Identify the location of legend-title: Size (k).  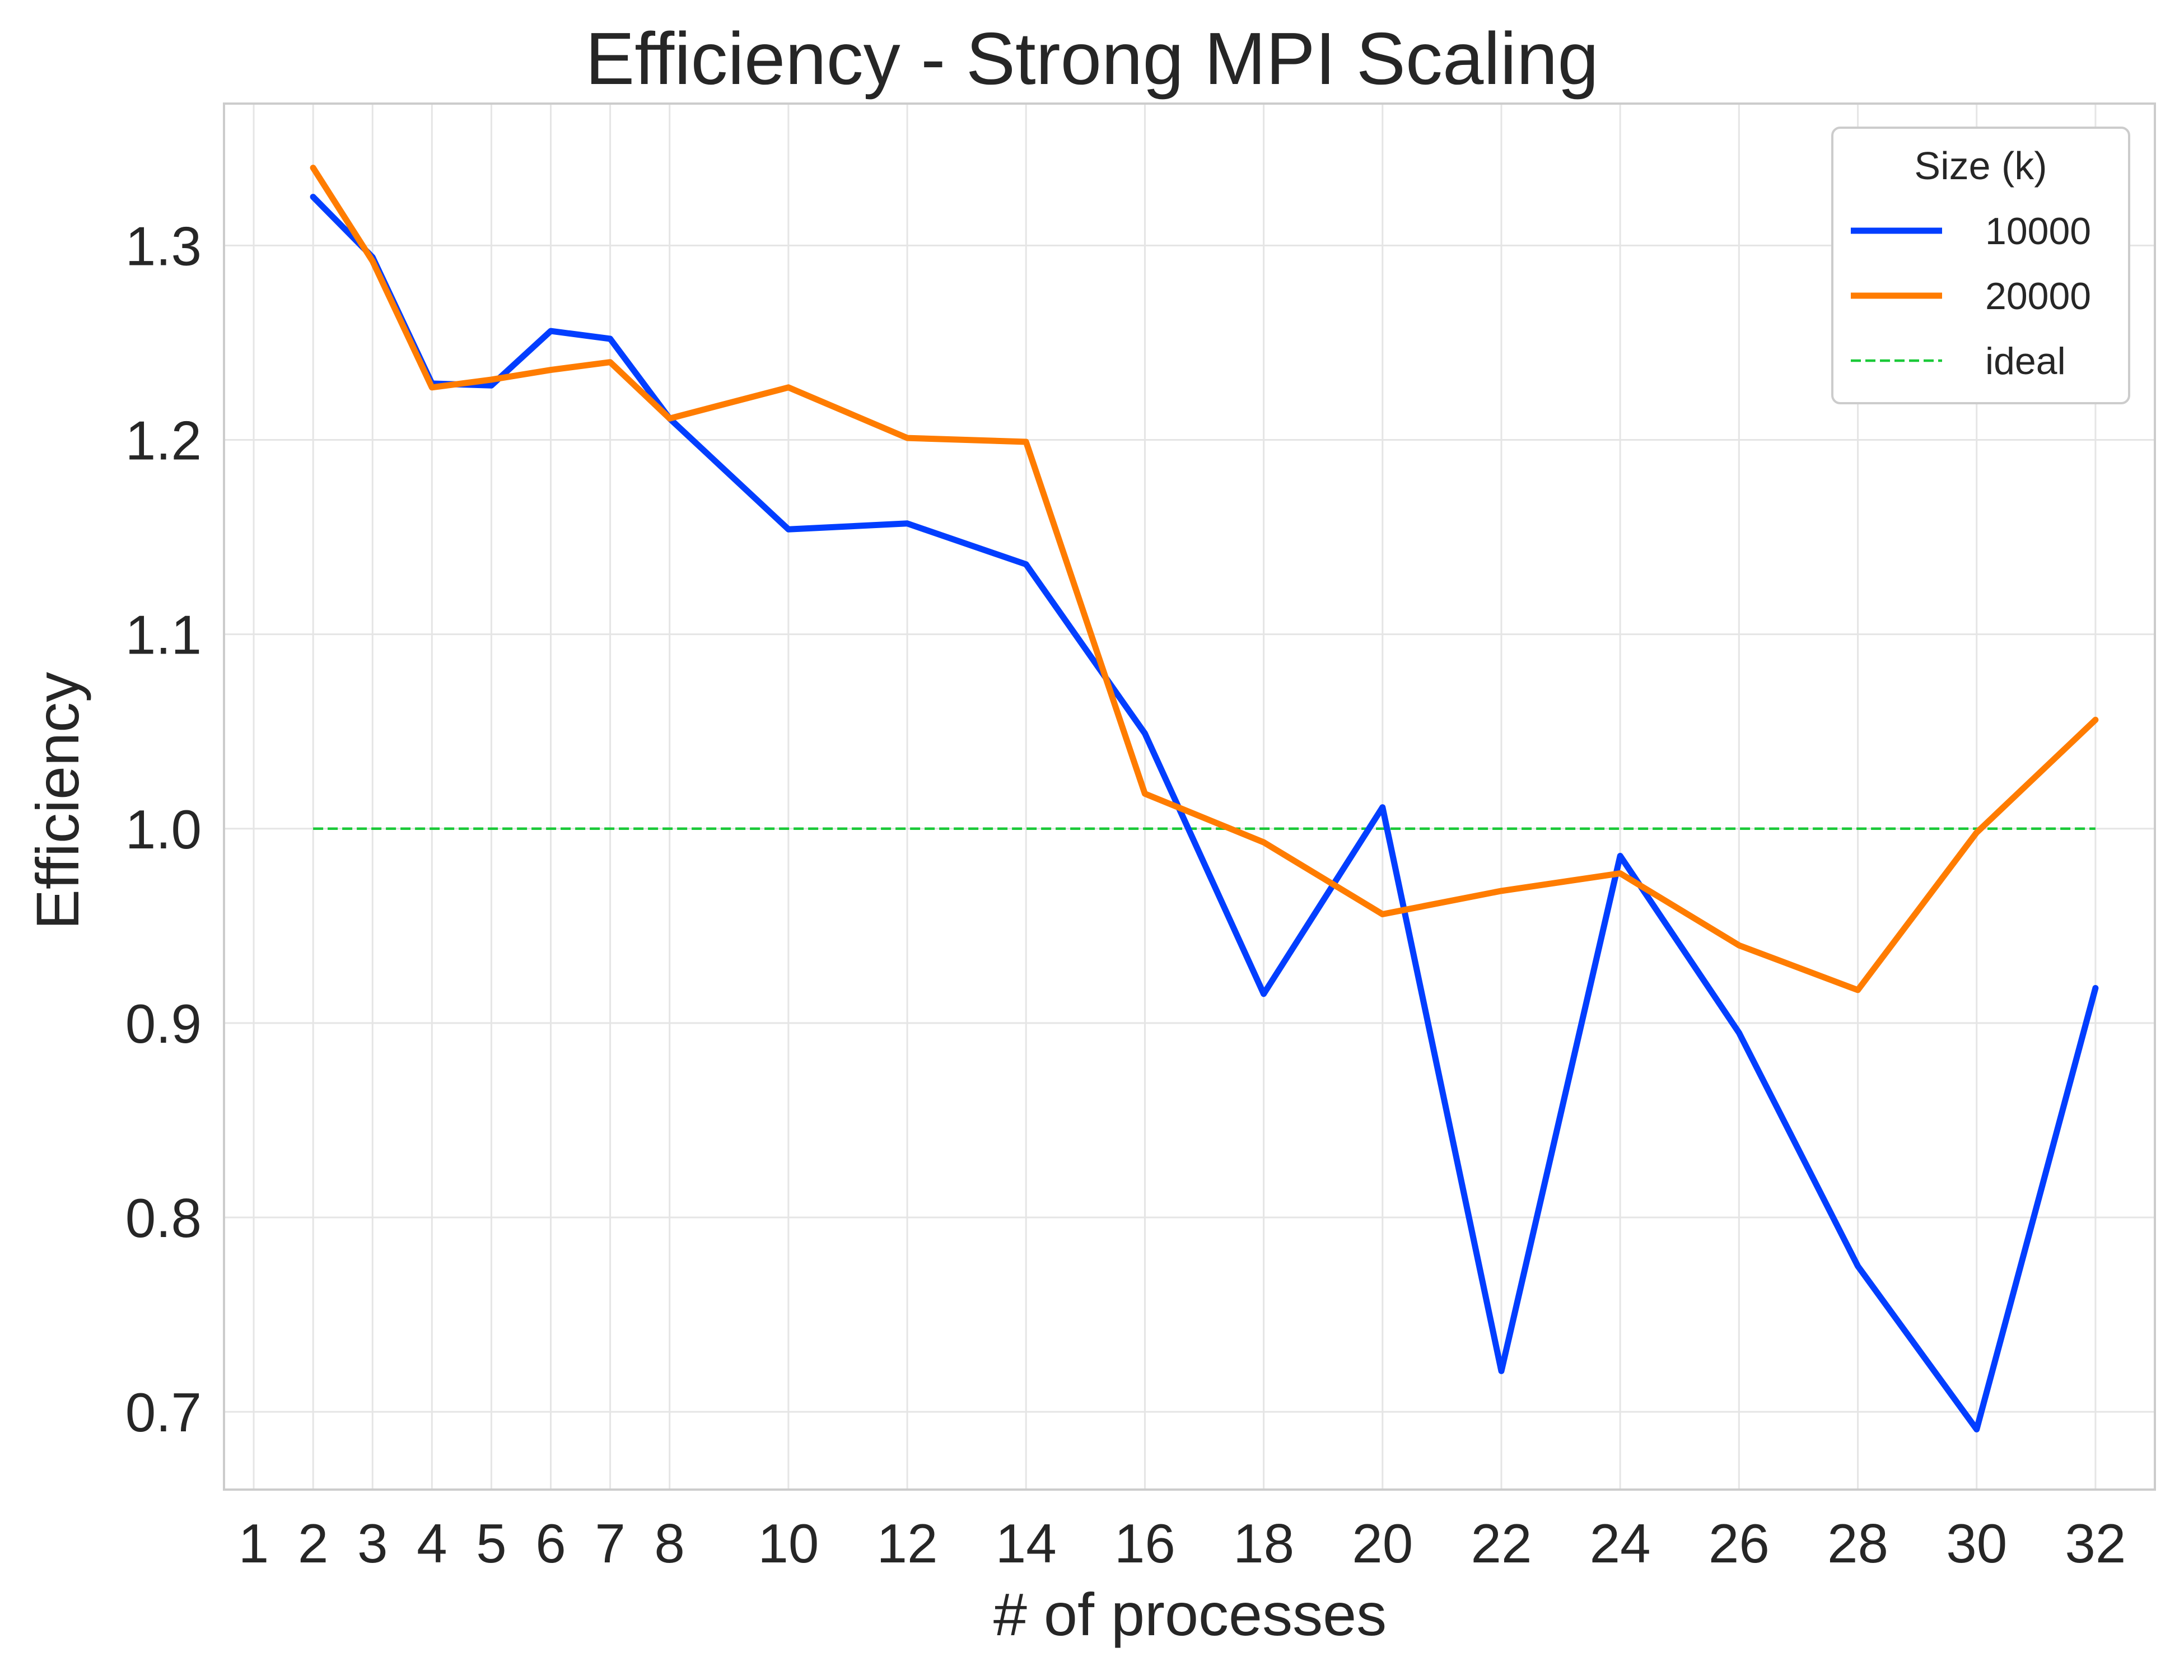
(1981, 166).